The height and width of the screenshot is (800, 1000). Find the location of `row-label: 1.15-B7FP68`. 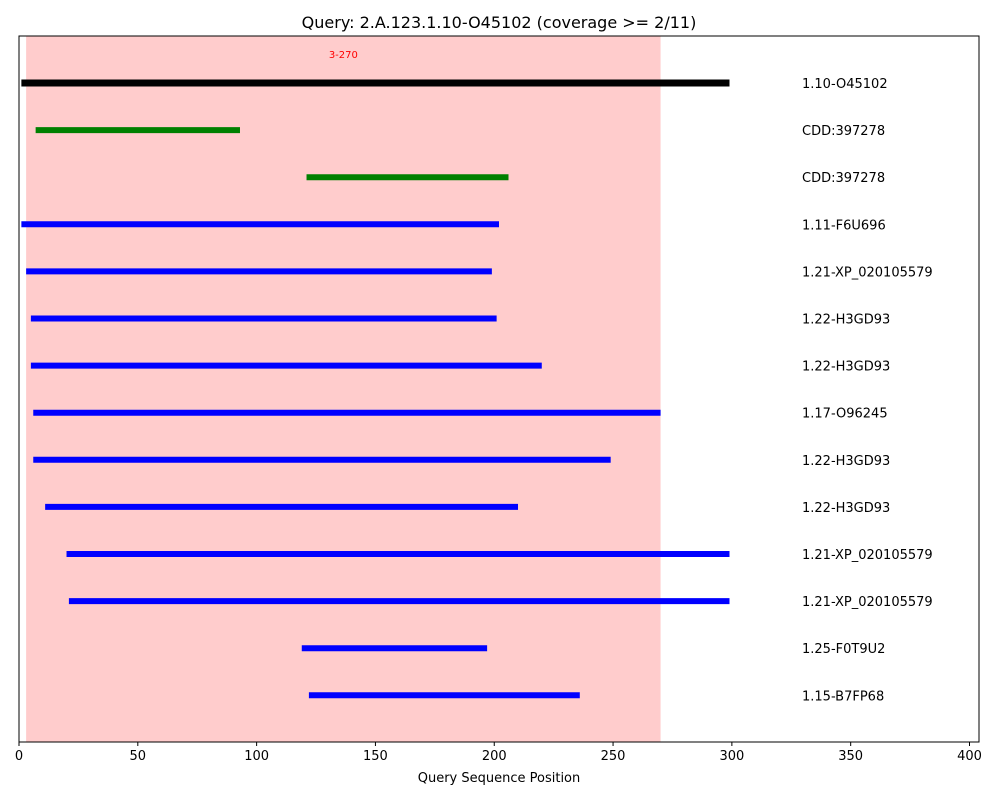

row-label: 1.15-B7FP68 is located at coordinates (843, 696).